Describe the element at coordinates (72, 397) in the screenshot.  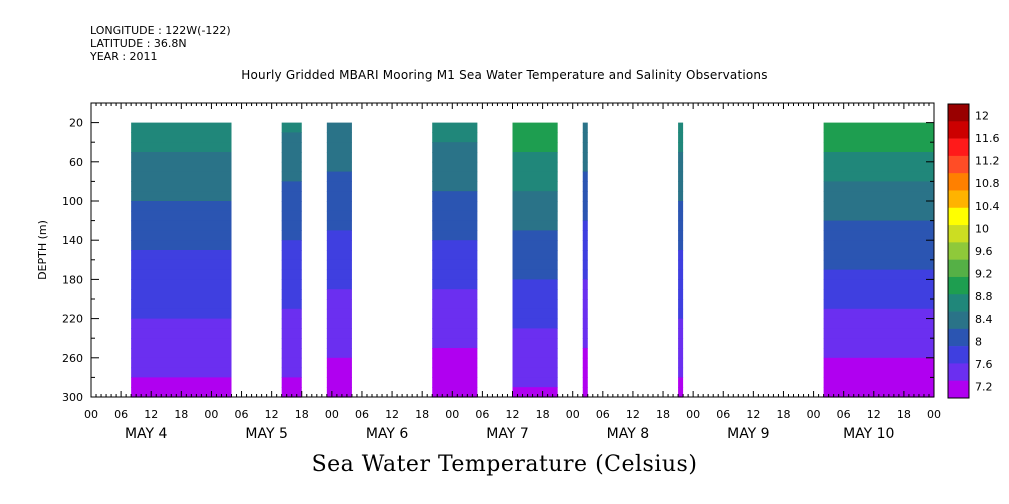
I see `y-tick-label: 300` at that location.